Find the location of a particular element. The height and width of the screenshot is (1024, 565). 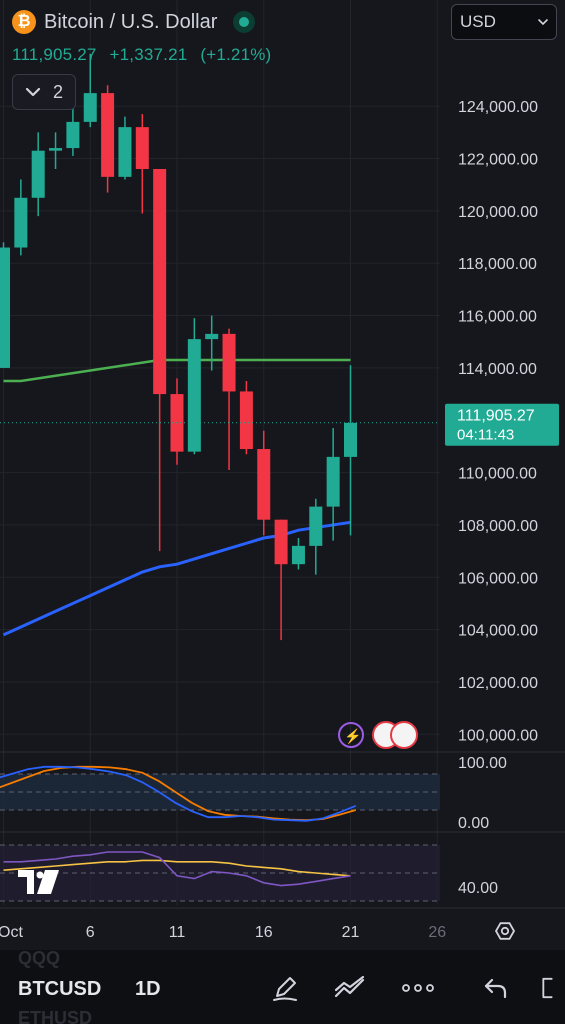

symbol-button: BTCUSD is located at coordinates (60, 989).